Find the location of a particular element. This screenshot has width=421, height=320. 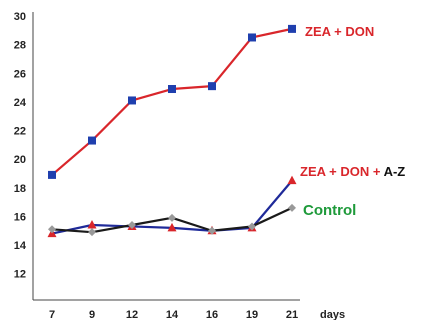

x-tick-label: 16 is located at coordinates (212, 314).